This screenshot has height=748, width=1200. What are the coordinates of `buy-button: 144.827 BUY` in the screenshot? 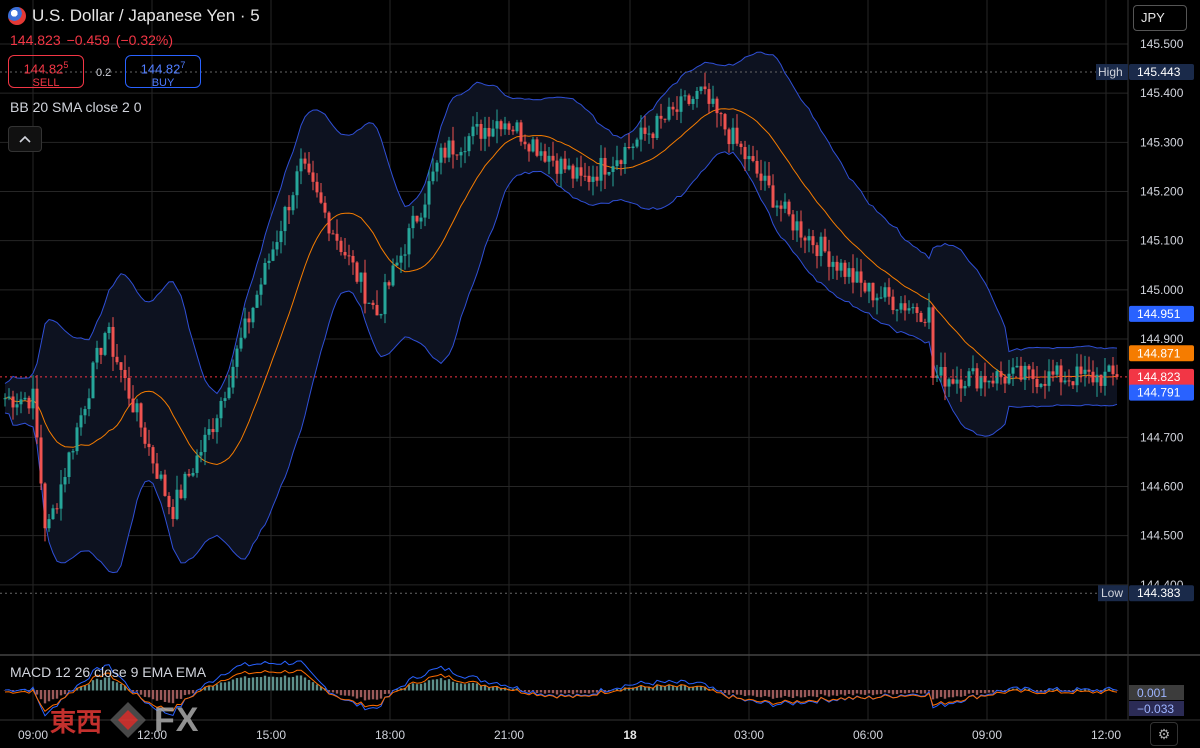 It's located at (163, 72).